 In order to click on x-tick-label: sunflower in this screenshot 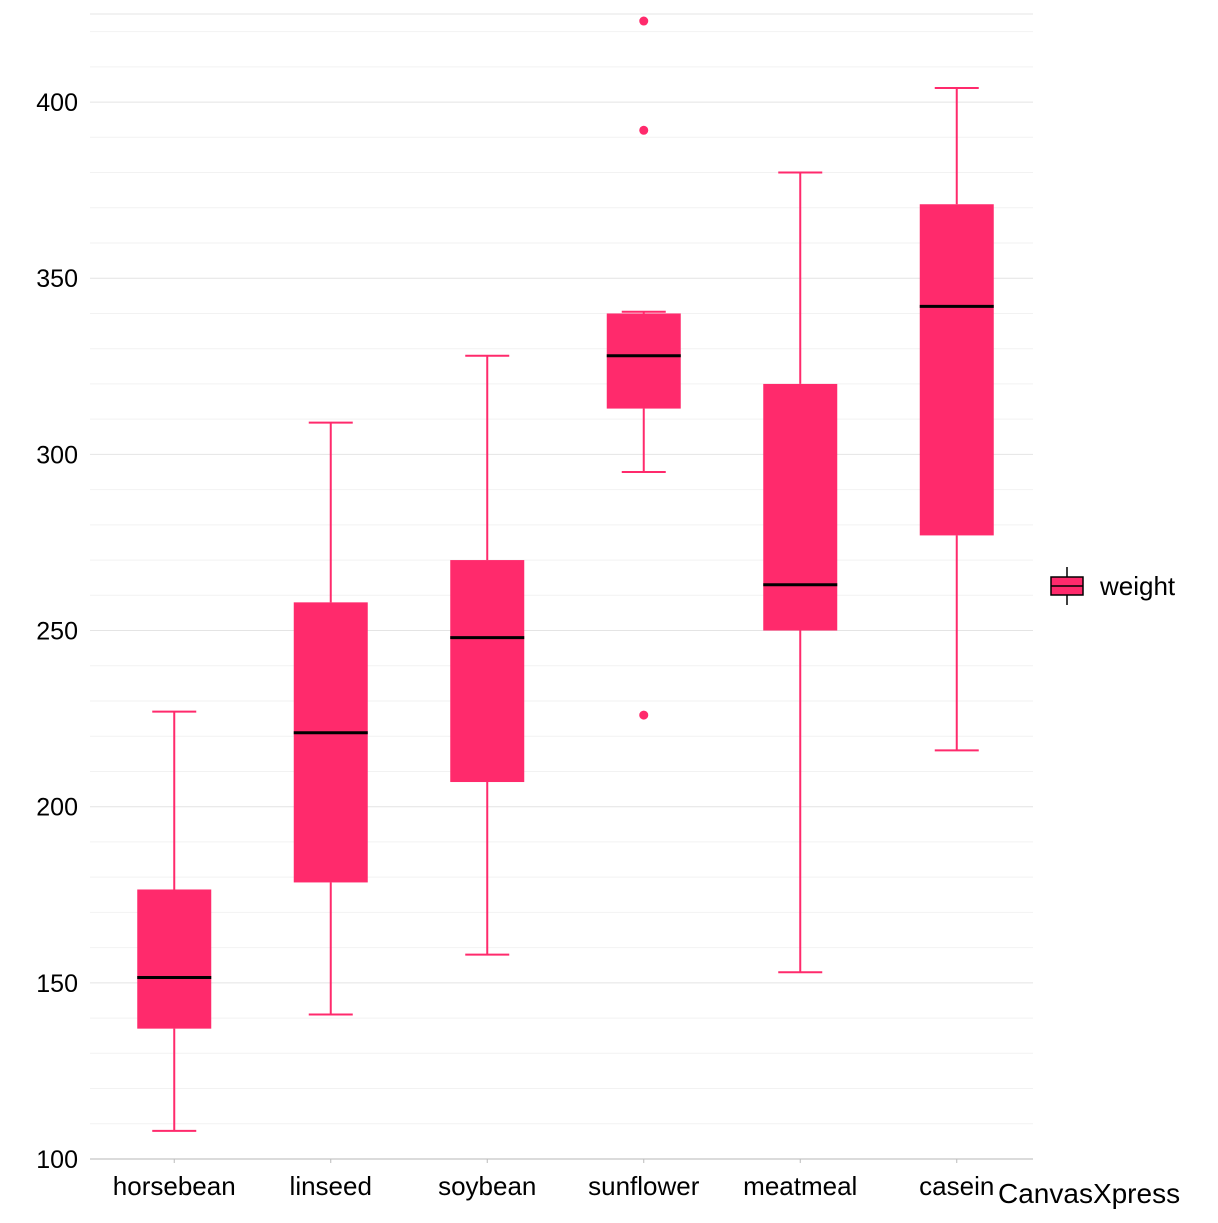, I will do `click(644, 1186)`.